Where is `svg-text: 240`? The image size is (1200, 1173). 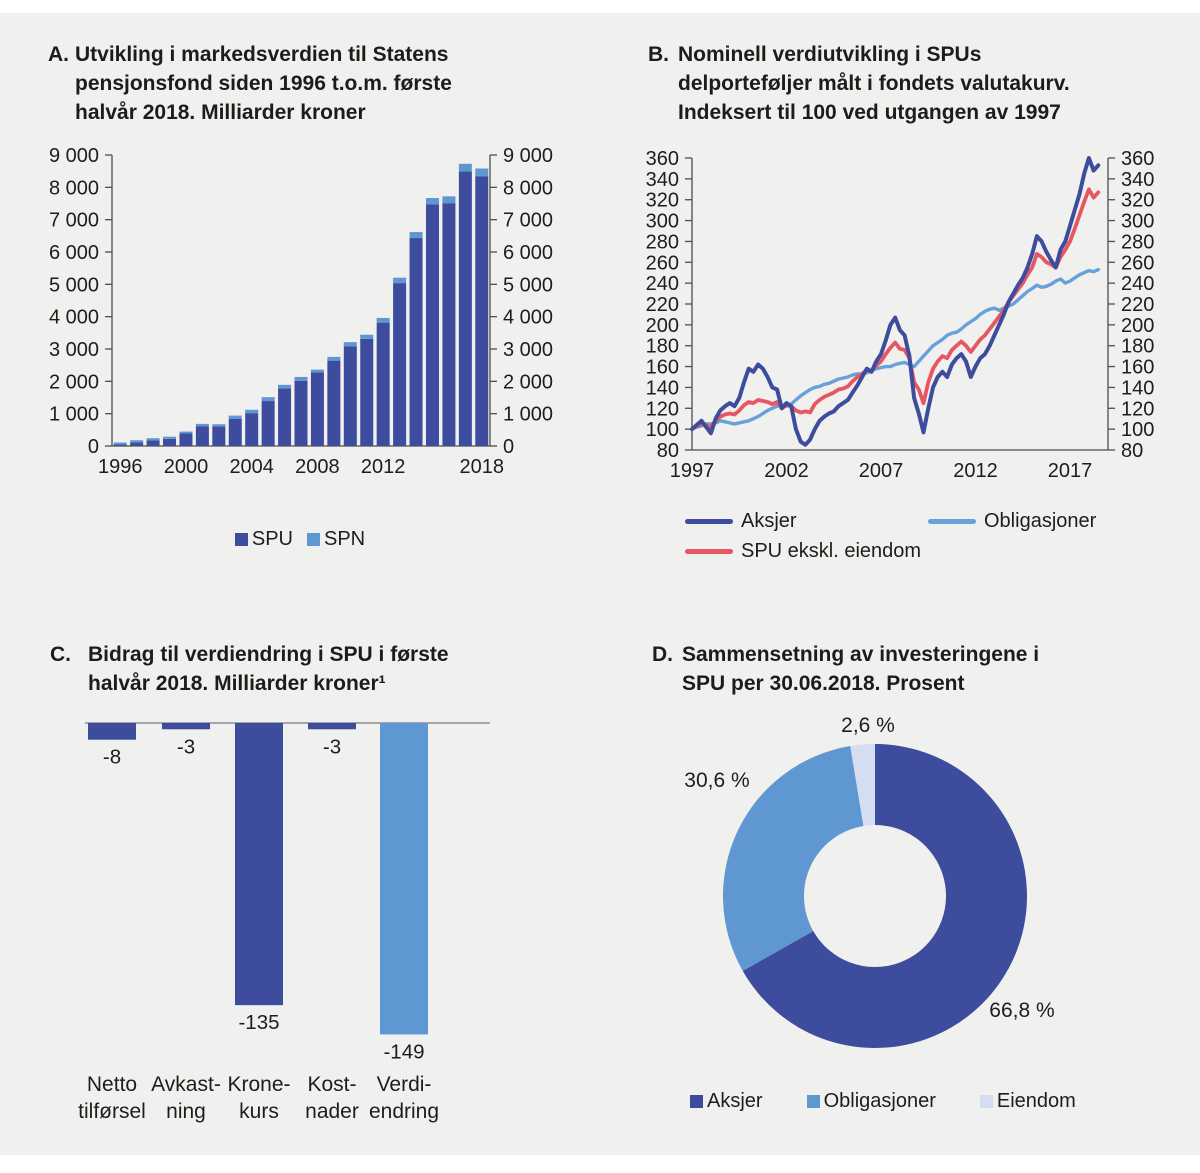
svg-text: 240 is located at coordinates (662, 284).